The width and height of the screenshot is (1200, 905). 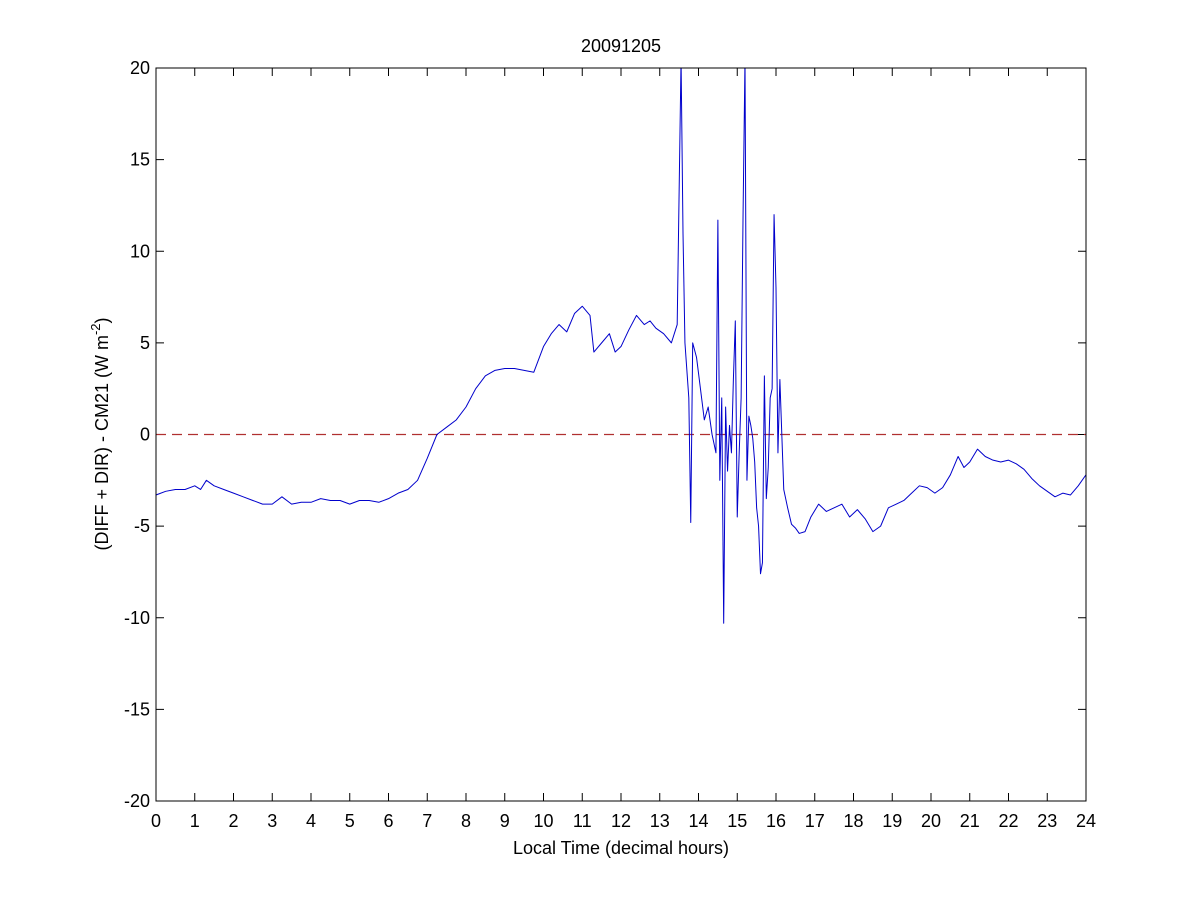 I want to click on chart-title: 20091205, so click(x=621, y=46).